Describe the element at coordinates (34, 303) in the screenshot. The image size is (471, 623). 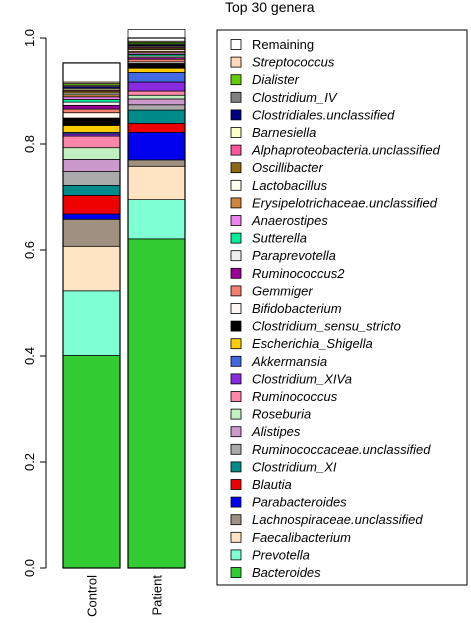
I see `y-axis: 0.0 0.2 0.4 0.6 0.8 1.0` at that location.